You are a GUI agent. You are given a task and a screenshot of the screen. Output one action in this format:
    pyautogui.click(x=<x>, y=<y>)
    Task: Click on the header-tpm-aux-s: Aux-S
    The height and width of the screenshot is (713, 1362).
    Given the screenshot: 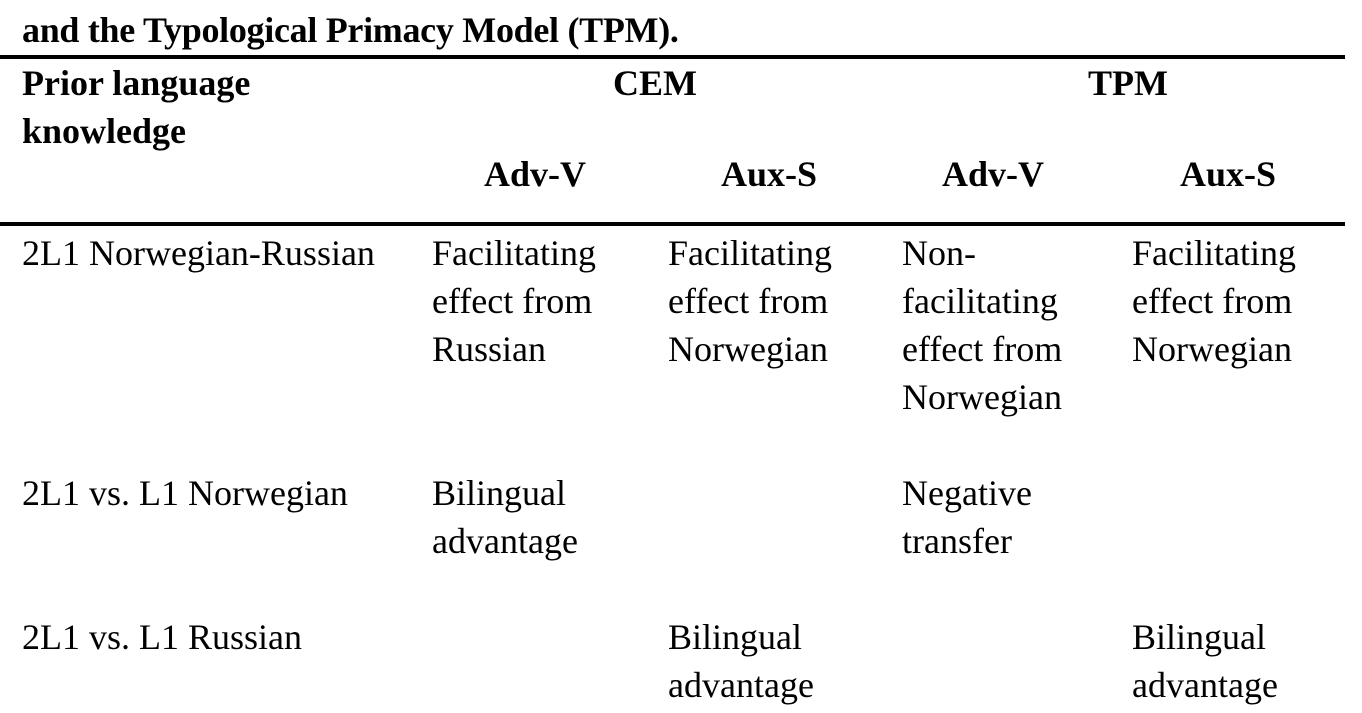 What is the action you would take?
    pyautogui.click(x=1228, y=174)
    